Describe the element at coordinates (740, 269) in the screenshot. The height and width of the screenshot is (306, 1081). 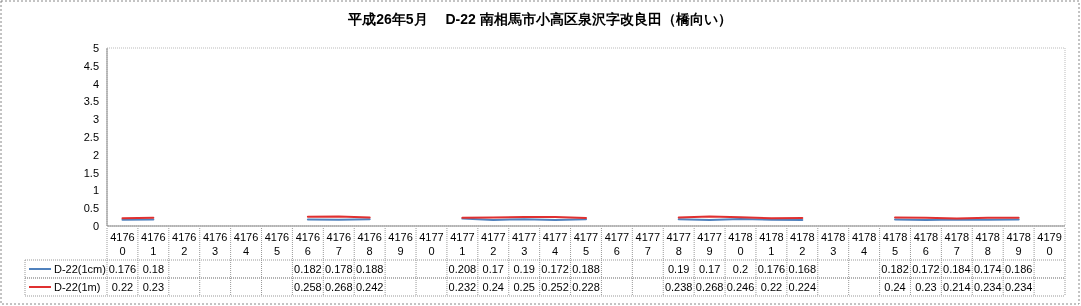
I see `data-label: 0.2` at that location.